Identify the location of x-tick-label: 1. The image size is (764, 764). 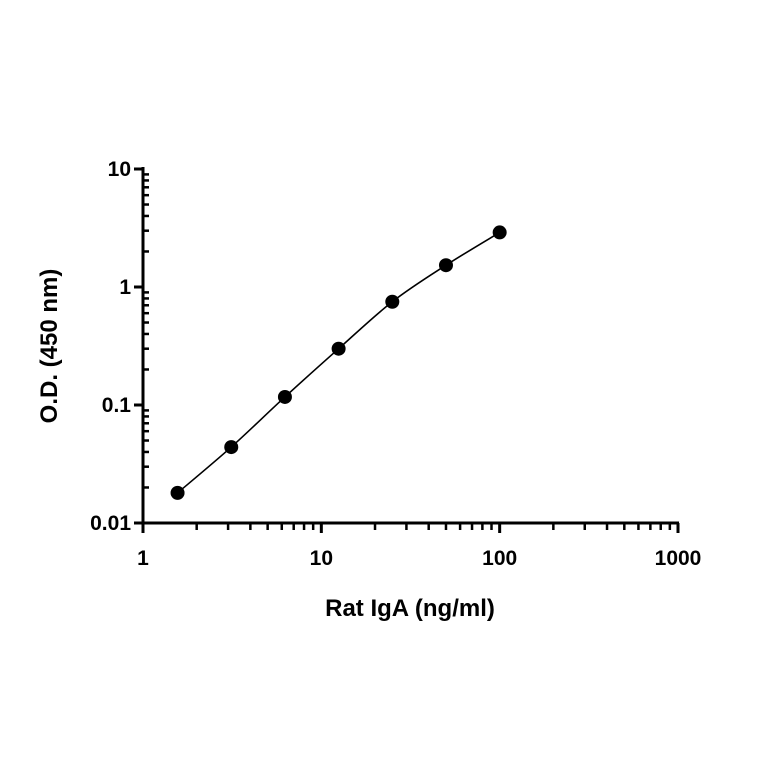
(143, 558).